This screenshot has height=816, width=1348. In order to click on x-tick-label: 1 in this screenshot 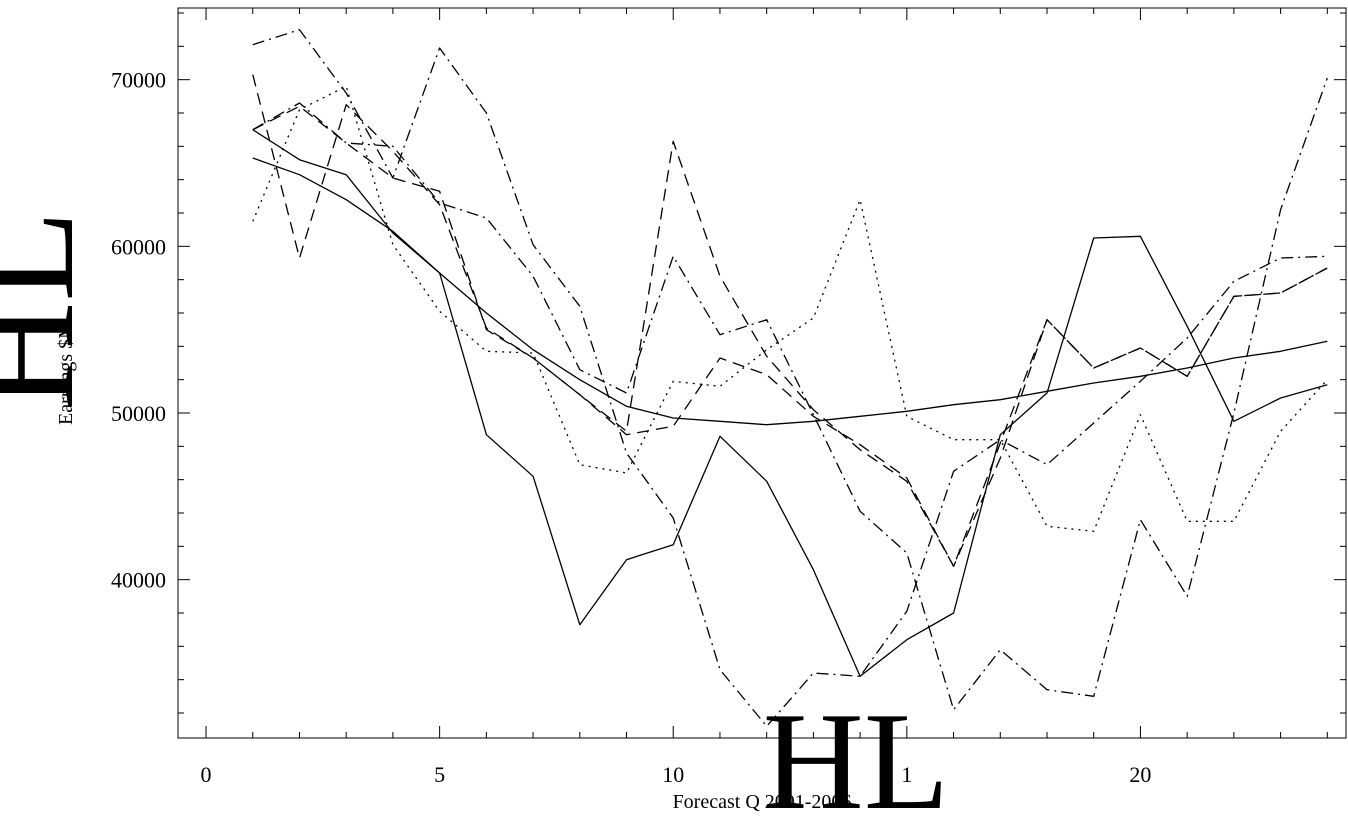, I will do `click(906, 774)`.